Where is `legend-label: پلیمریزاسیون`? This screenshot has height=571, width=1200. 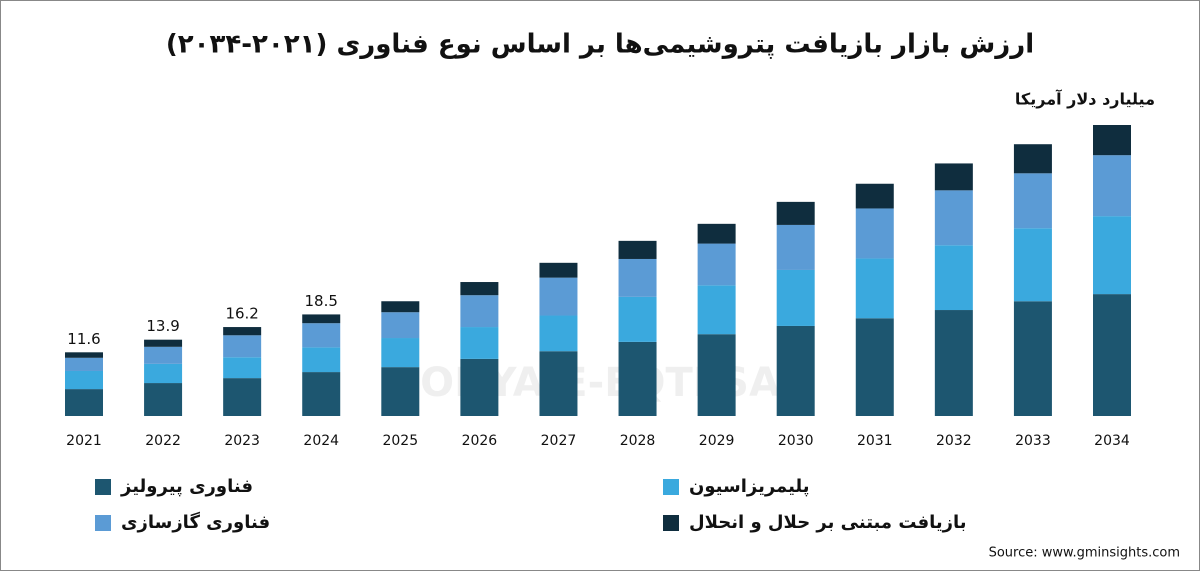 legend-label: پلیمریزاسیون is located at coordinates (749, 486).